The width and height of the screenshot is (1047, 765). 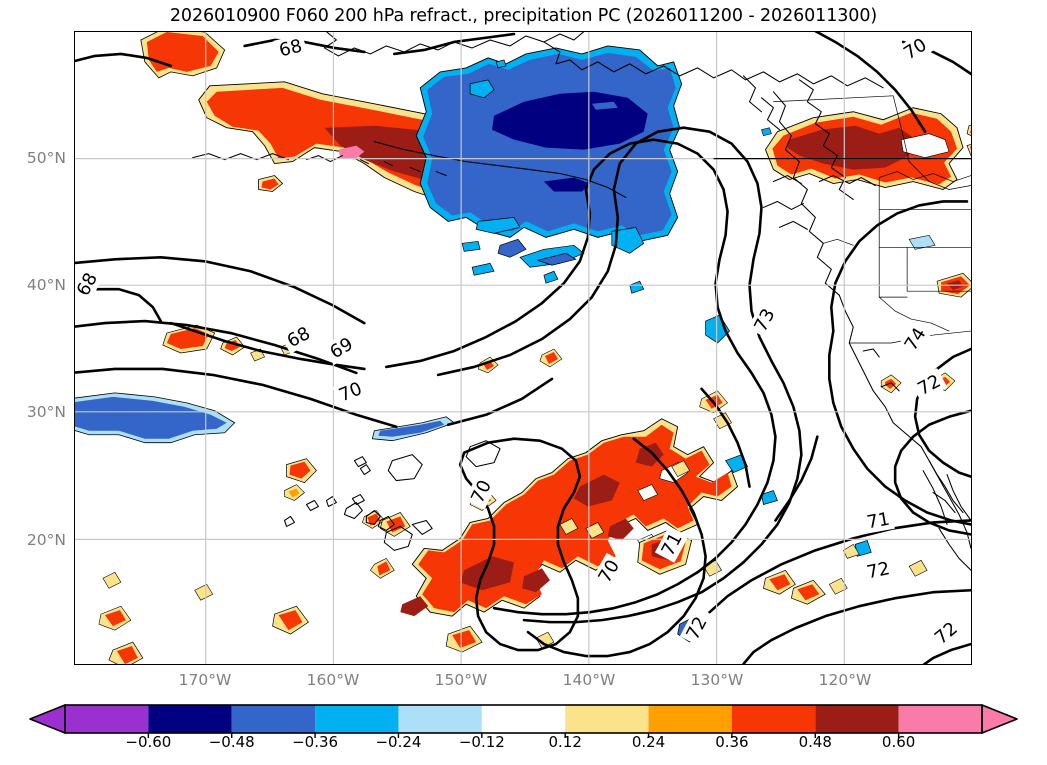 What do you see at coordinates (551, 277) in the screenshot?
I see `anomaly-negative-dot-k` at bounding box center [551, 277].